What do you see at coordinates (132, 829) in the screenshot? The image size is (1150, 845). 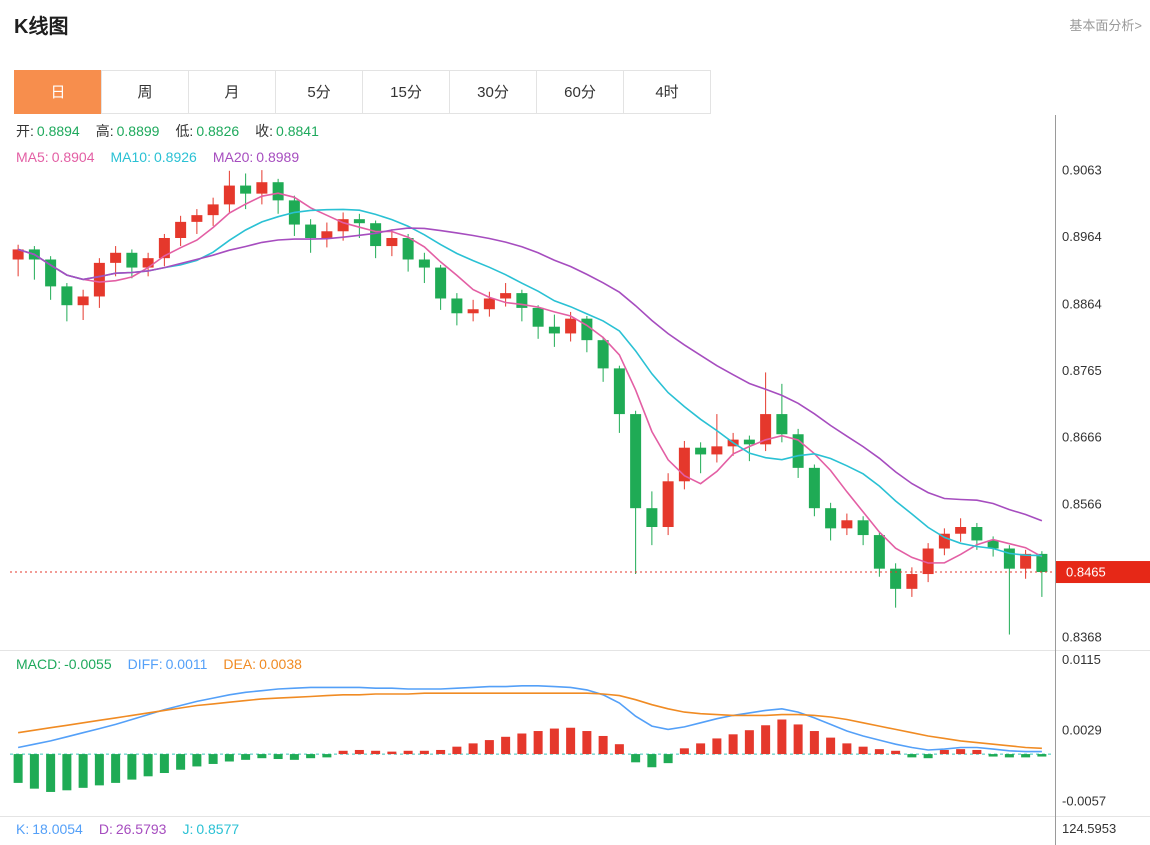 I see `d-value: D: 26.5793` at bounding box center [132, 829].